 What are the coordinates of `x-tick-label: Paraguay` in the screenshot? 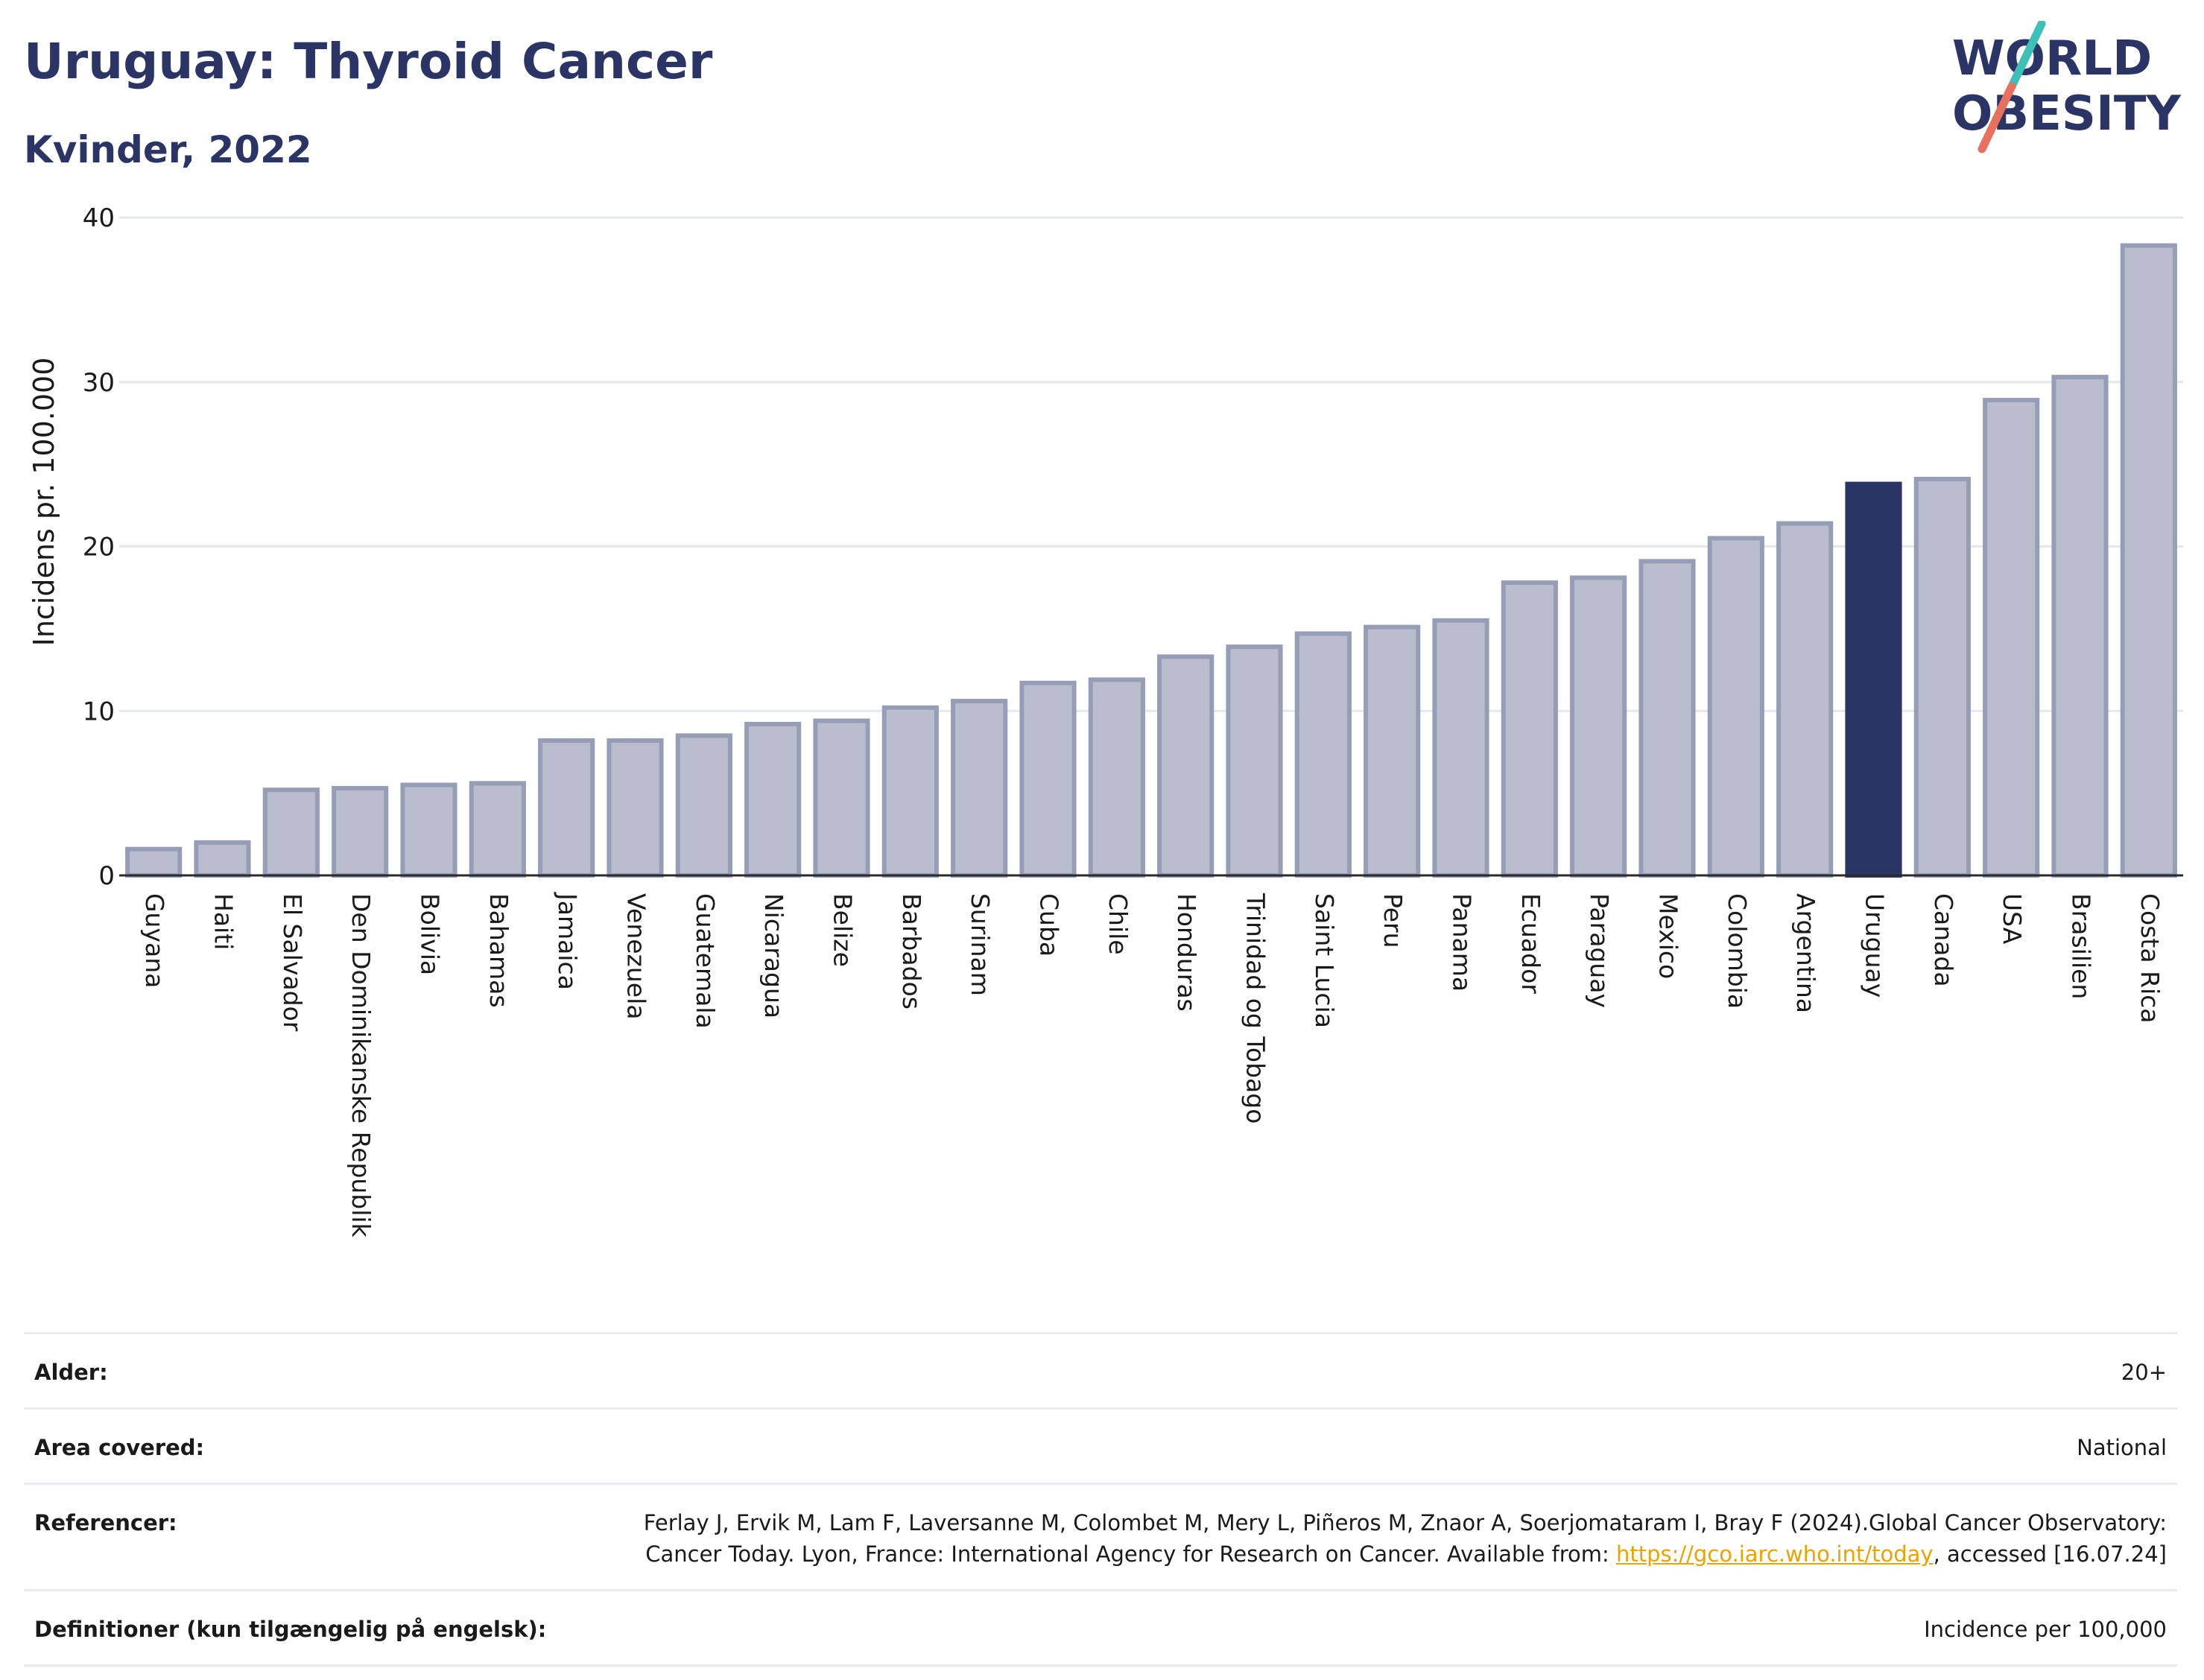 It's located at (1599, 950).